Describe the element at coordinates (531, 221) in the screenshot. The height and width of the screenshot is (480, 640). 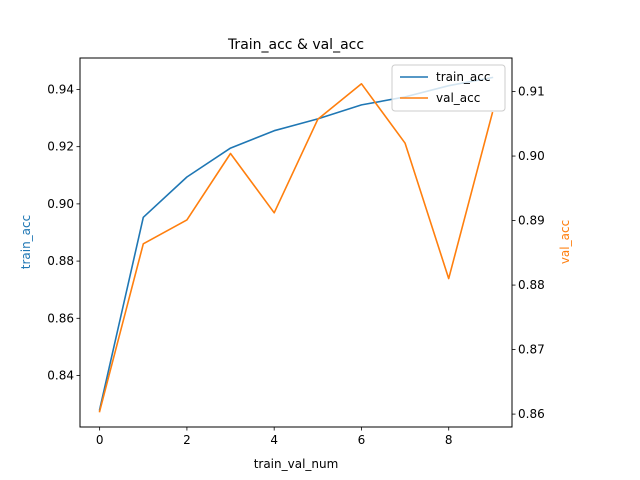
I see `right-y-tick-label: 0.89` at that location.